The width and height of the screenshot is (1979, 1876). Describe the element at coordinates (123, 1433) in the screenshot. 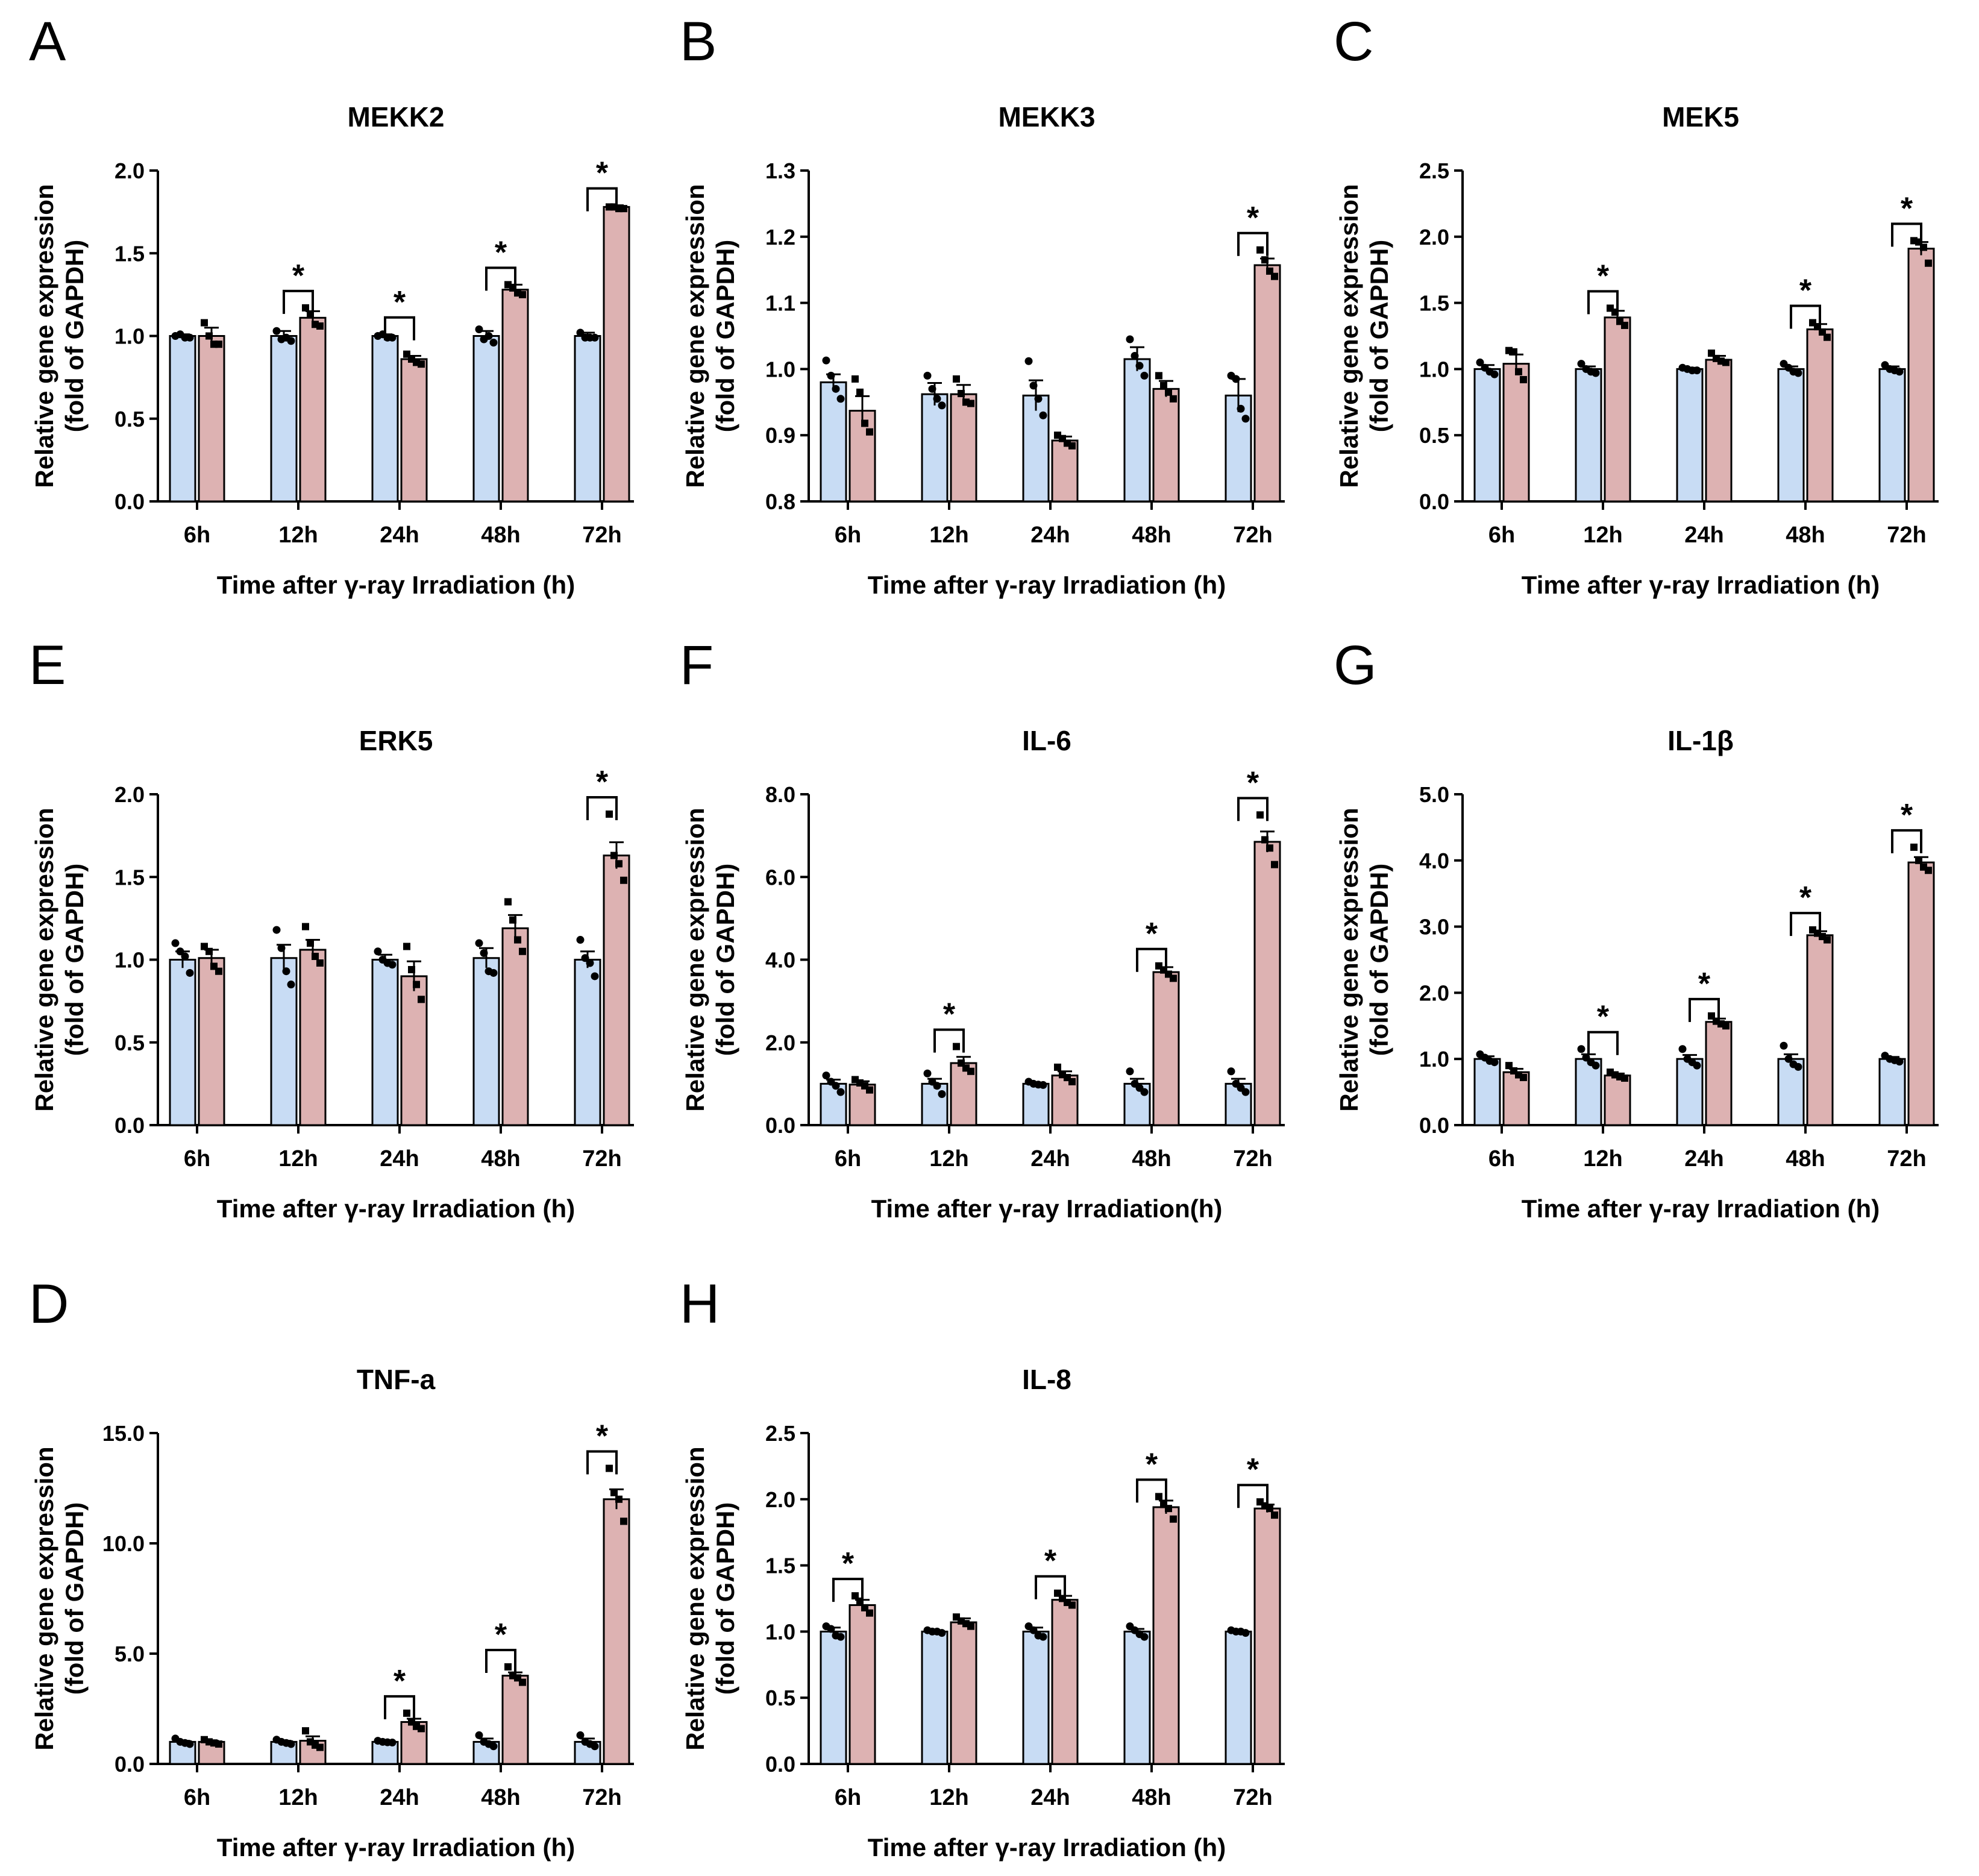

I see `y-tick-label: 15.0` at that location.